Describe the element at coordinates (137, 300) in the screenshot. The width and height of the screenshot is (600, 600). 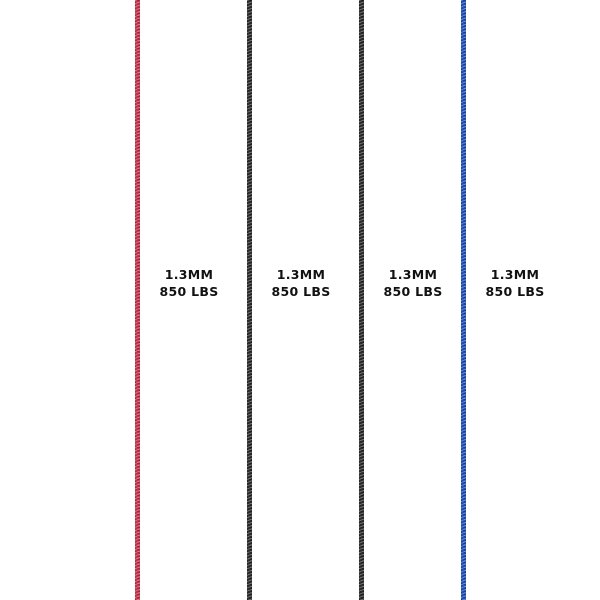
I see `red-cord` at that location.